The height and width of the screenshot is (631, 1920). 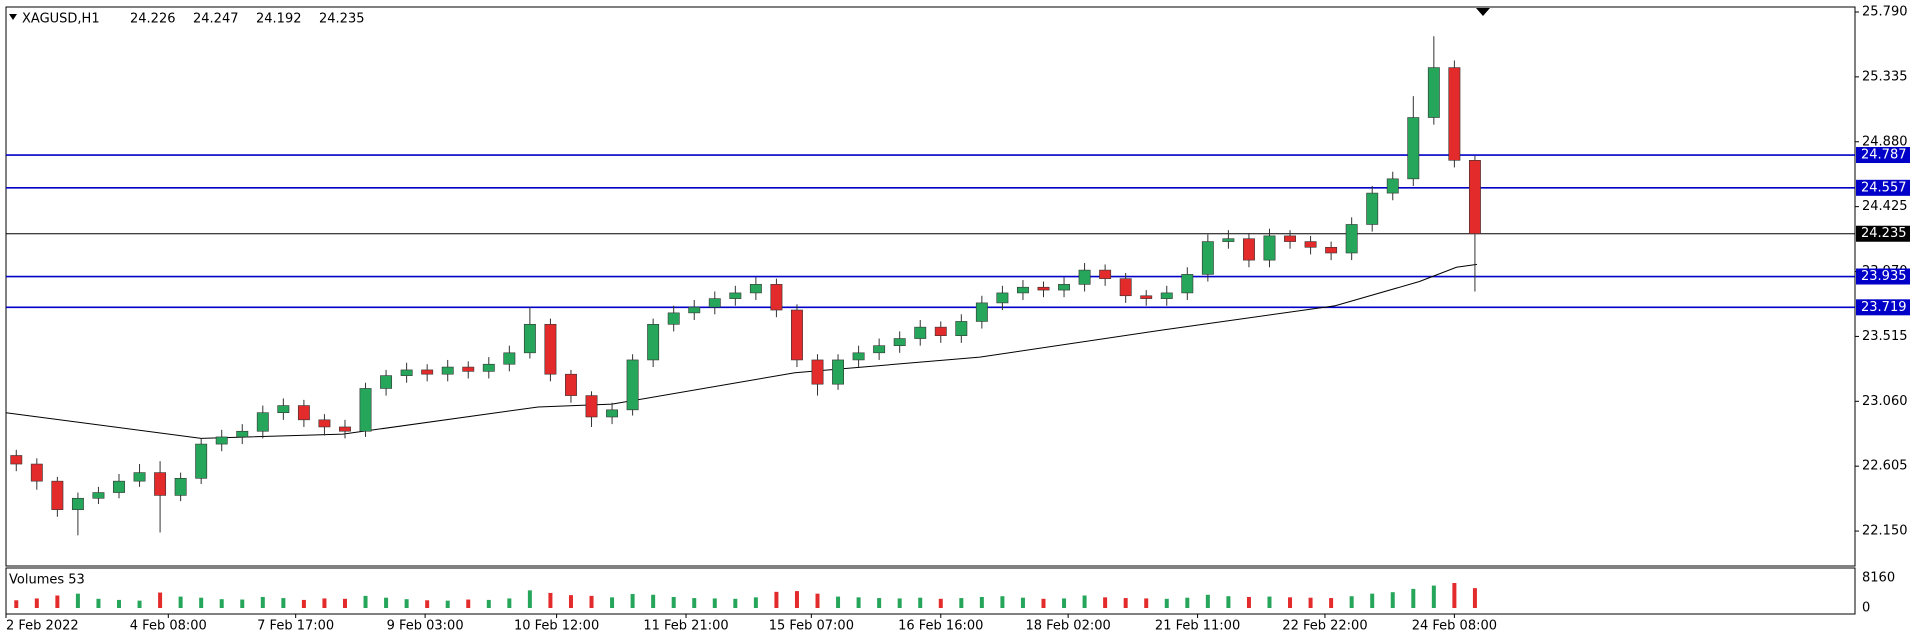 I want to click on volume-tick-label: 0, so click(x=1866, y=608).